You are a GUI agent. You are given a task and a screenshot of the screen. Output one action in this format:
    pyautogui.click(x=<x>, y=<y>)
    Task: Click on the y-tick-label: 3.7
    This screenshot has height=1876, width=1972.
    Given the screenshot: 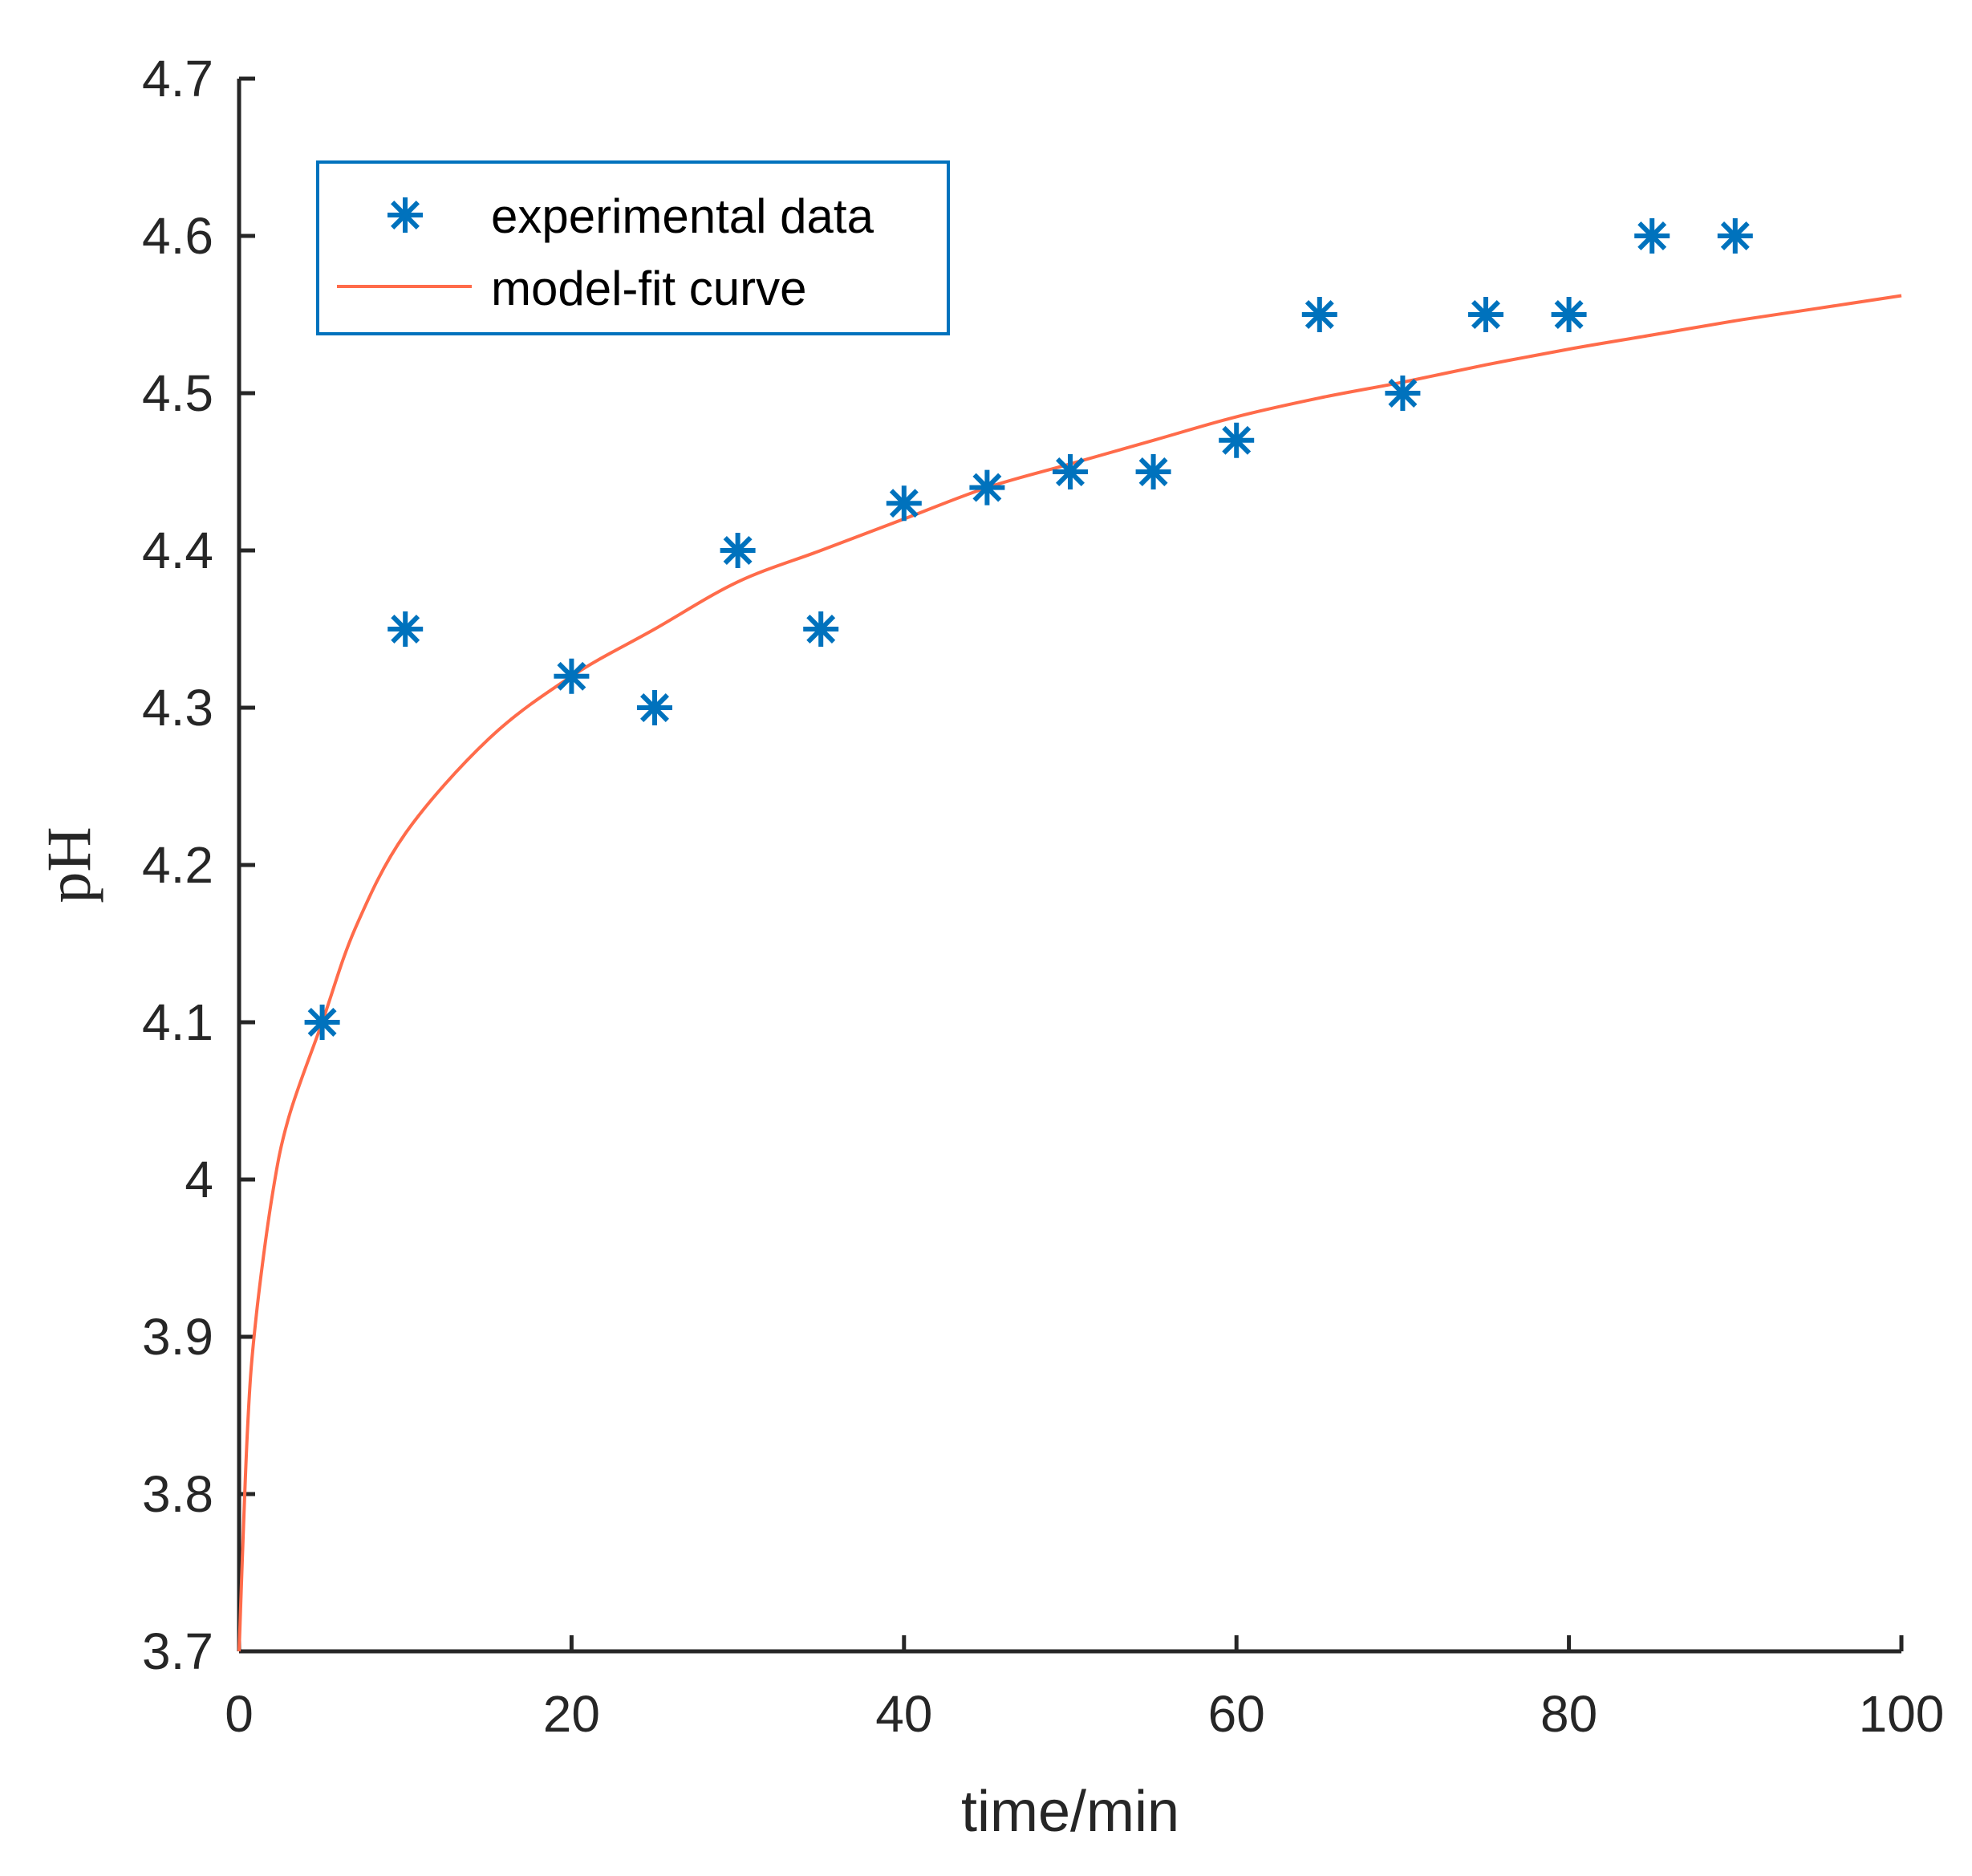 What is the action you would take?
    pyautogui.click(x=177, y=1651)
    